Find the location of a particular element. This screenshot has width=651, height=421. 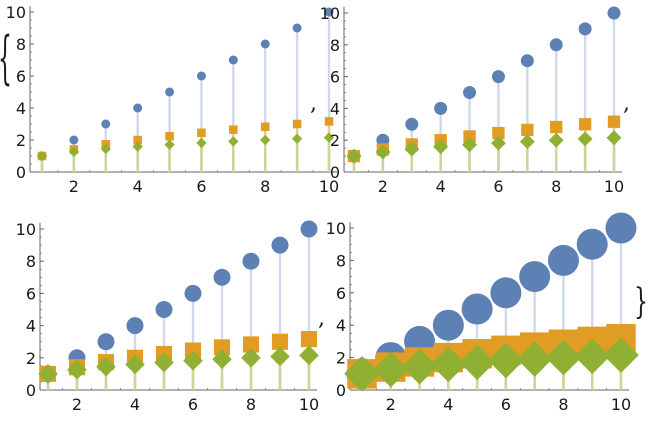

y-tick-label: 10 is located at coordinates (336, 228).